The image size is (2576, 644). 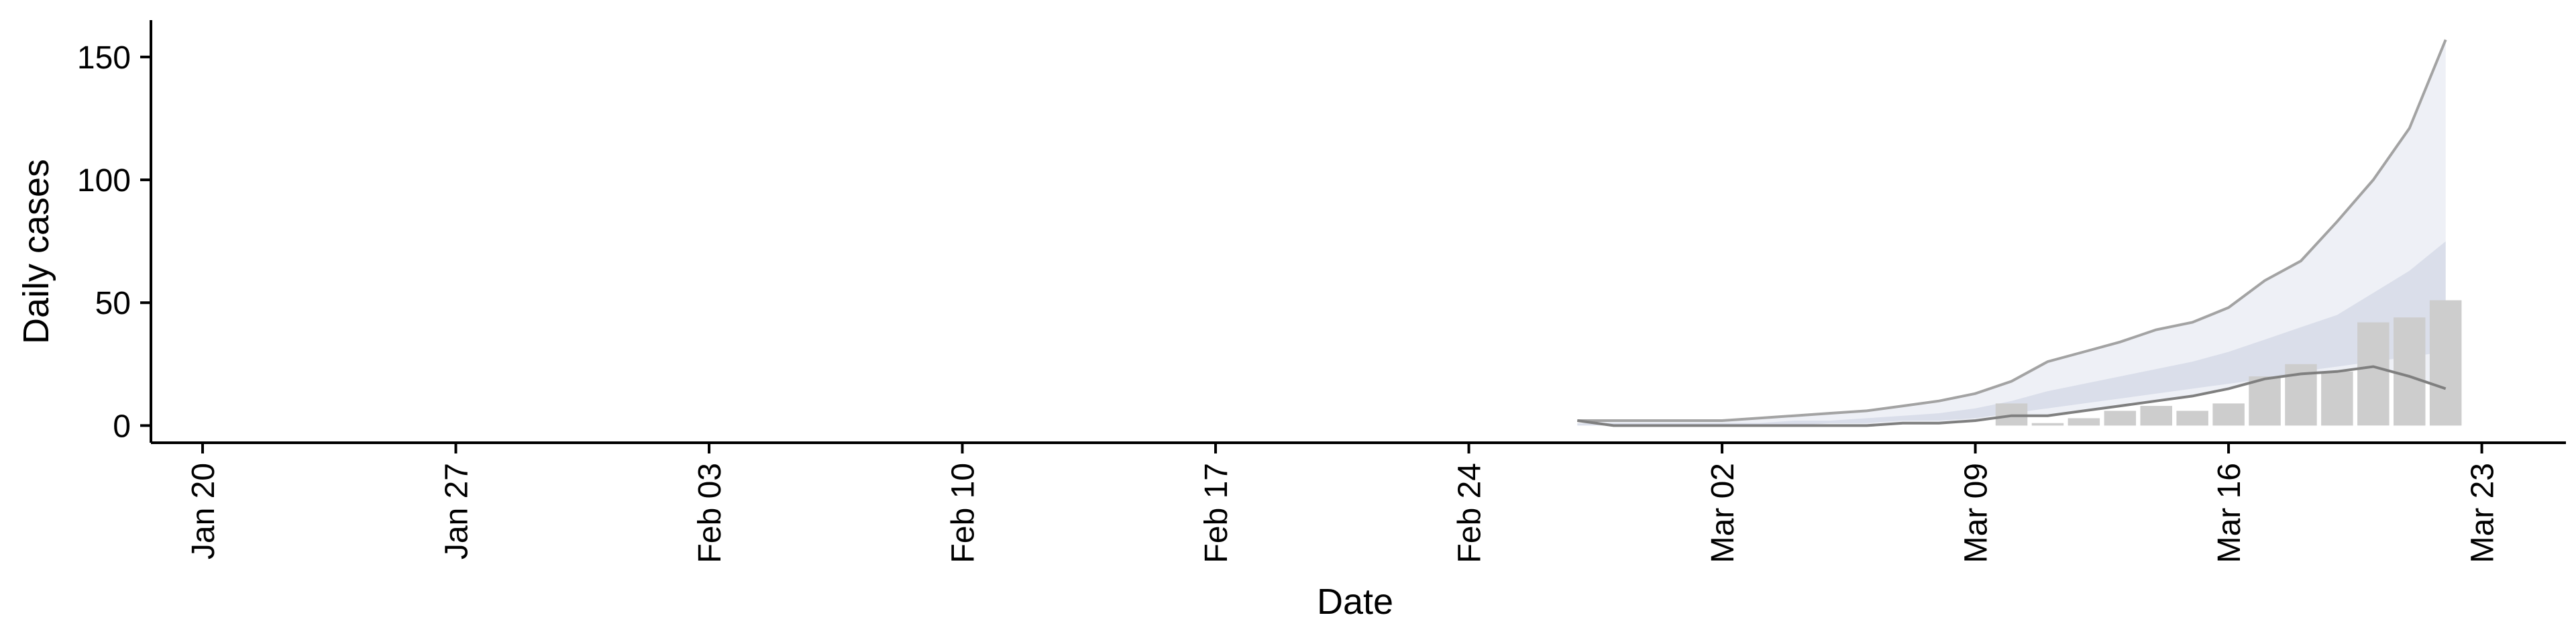 What do you see at coordinates (2483, 513) in the screenshot?
I see `x-tick-label: Mar 23` at bounding box center [2483, 513].